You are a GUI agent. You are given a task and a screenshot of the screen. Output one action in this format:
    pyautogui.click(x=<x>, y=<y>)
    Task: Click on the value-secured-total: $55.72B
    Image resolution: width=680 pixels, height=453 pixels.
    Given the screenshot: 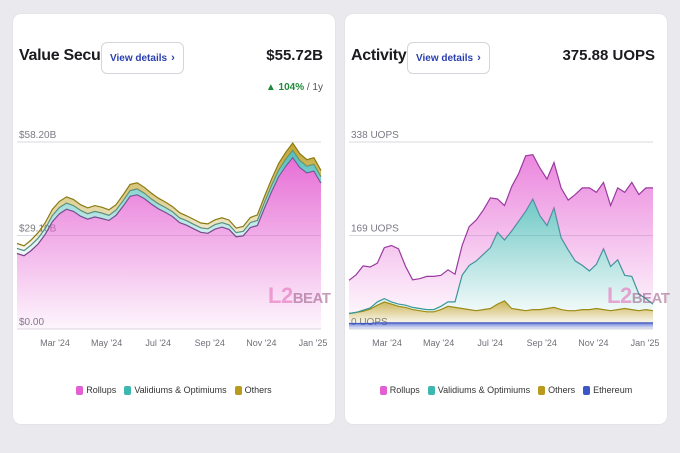 What is the action you would take?
    pyautogui.click(x=294, y=55)
    